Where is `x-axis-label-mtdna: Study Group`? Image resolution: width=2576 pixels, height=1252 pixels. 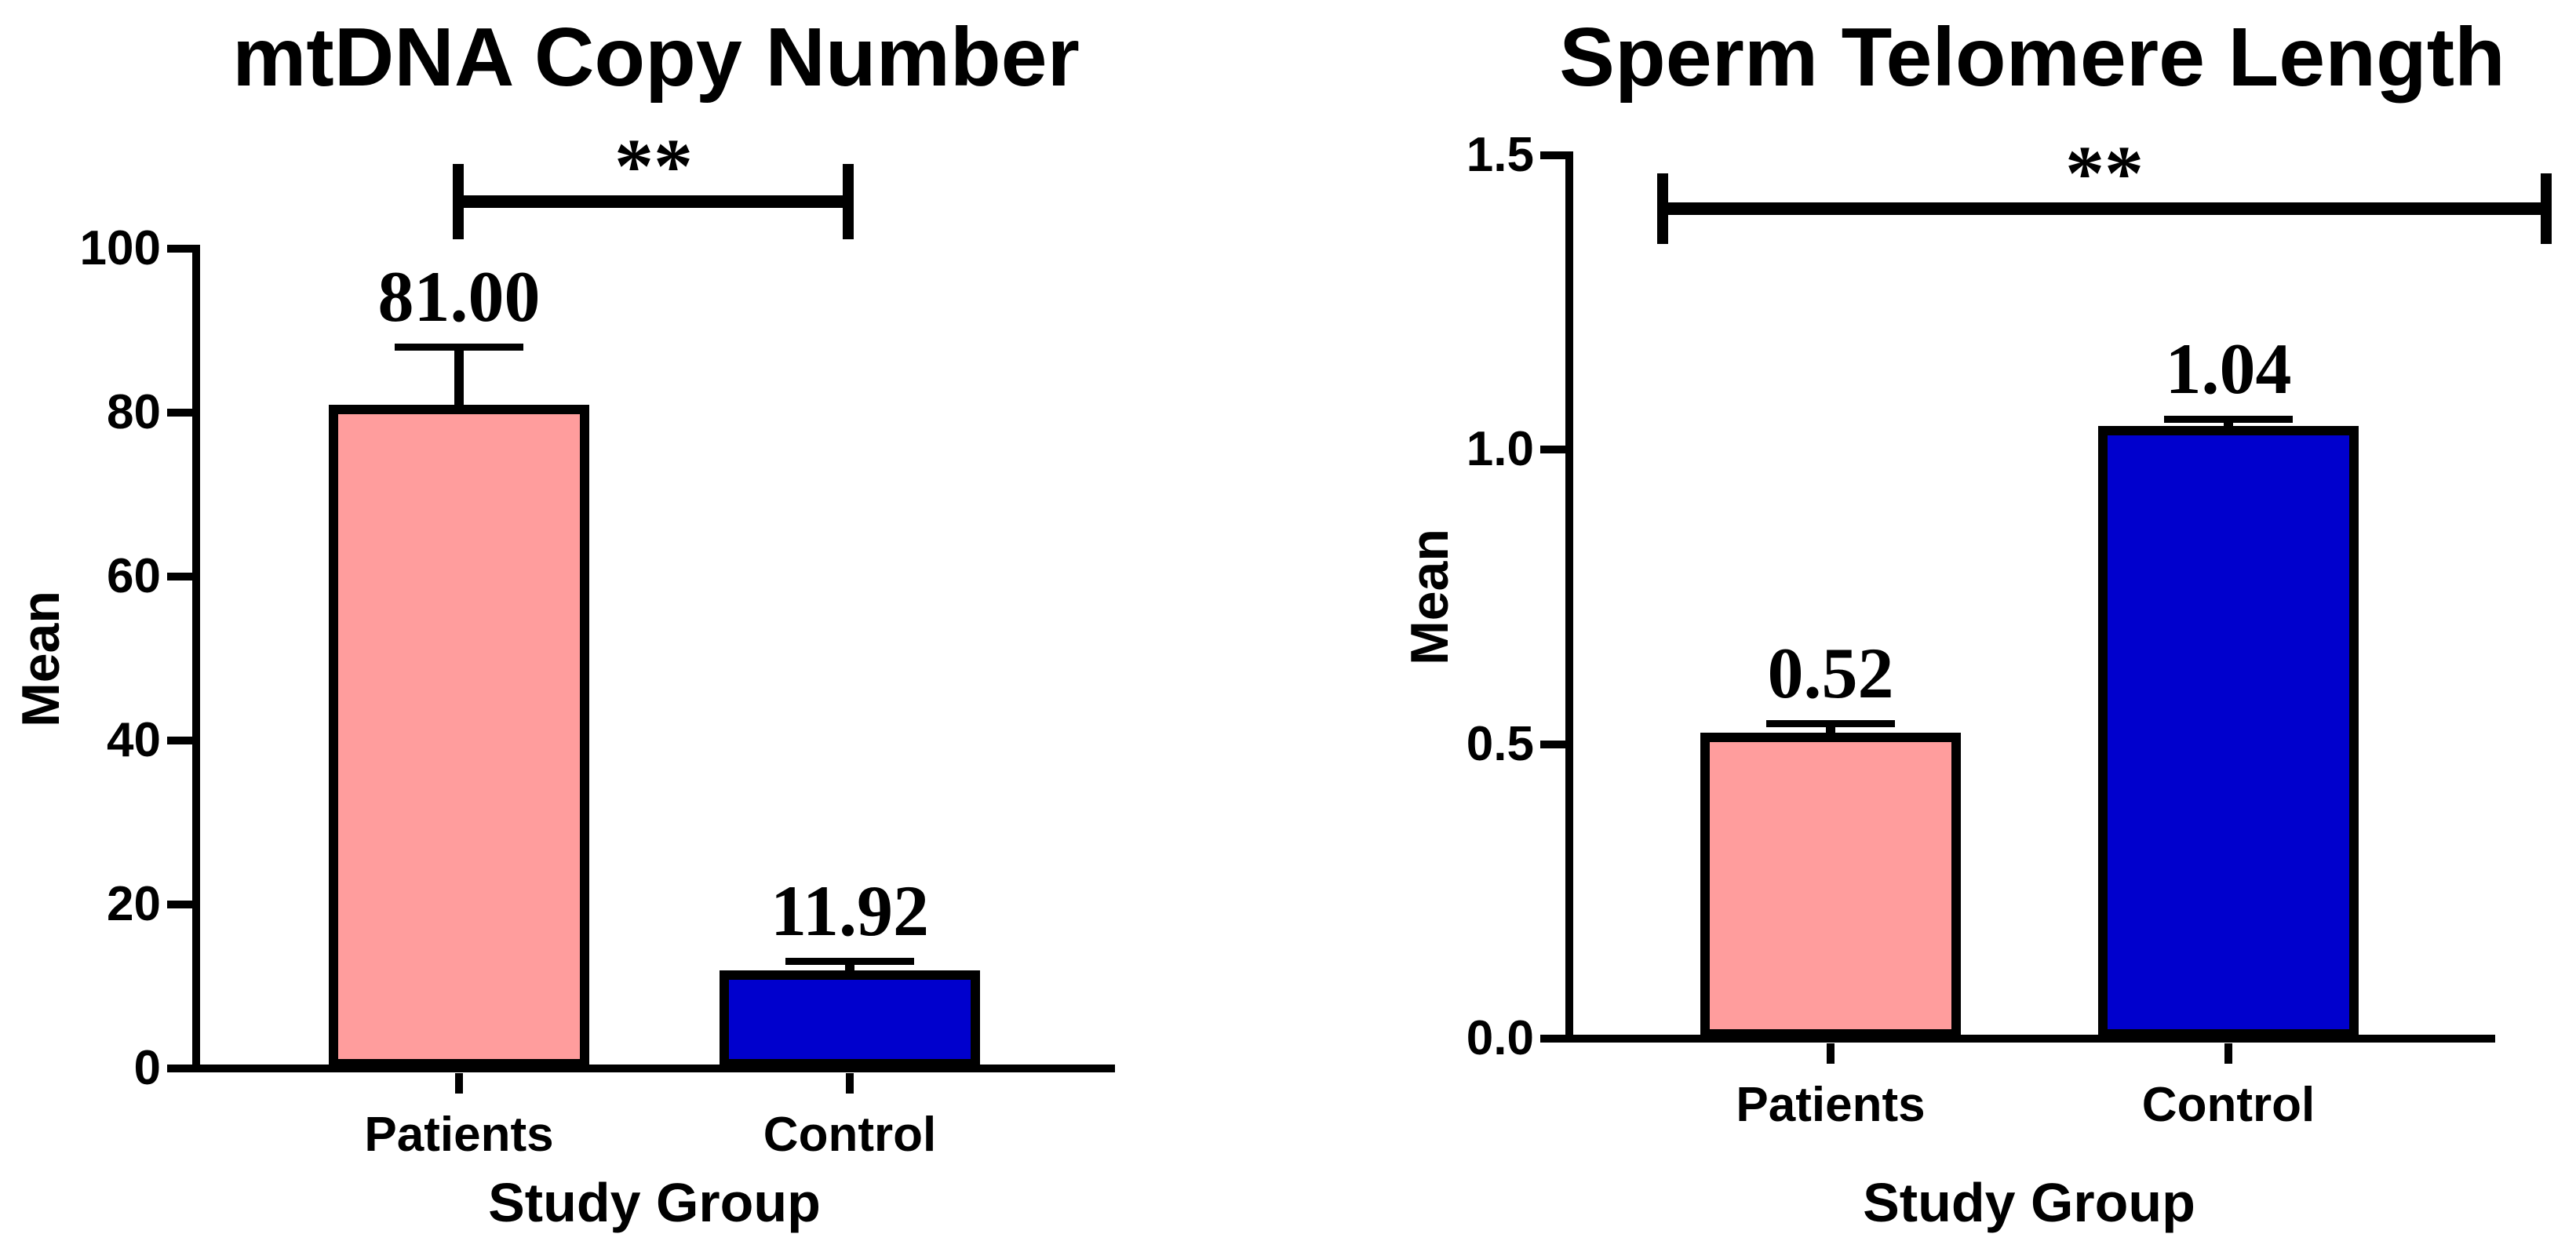
x-axis-label-mtdna: Study Group is located at coordinates (654, 1202).